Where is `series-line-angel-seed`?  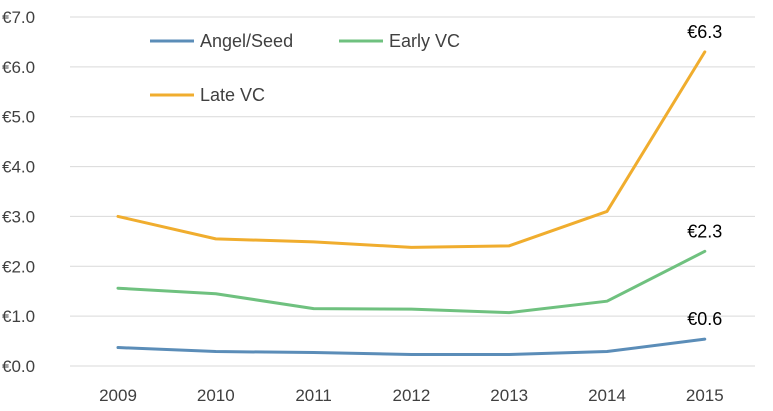
series-line-angel-seed is located at coordinates (411, 347).